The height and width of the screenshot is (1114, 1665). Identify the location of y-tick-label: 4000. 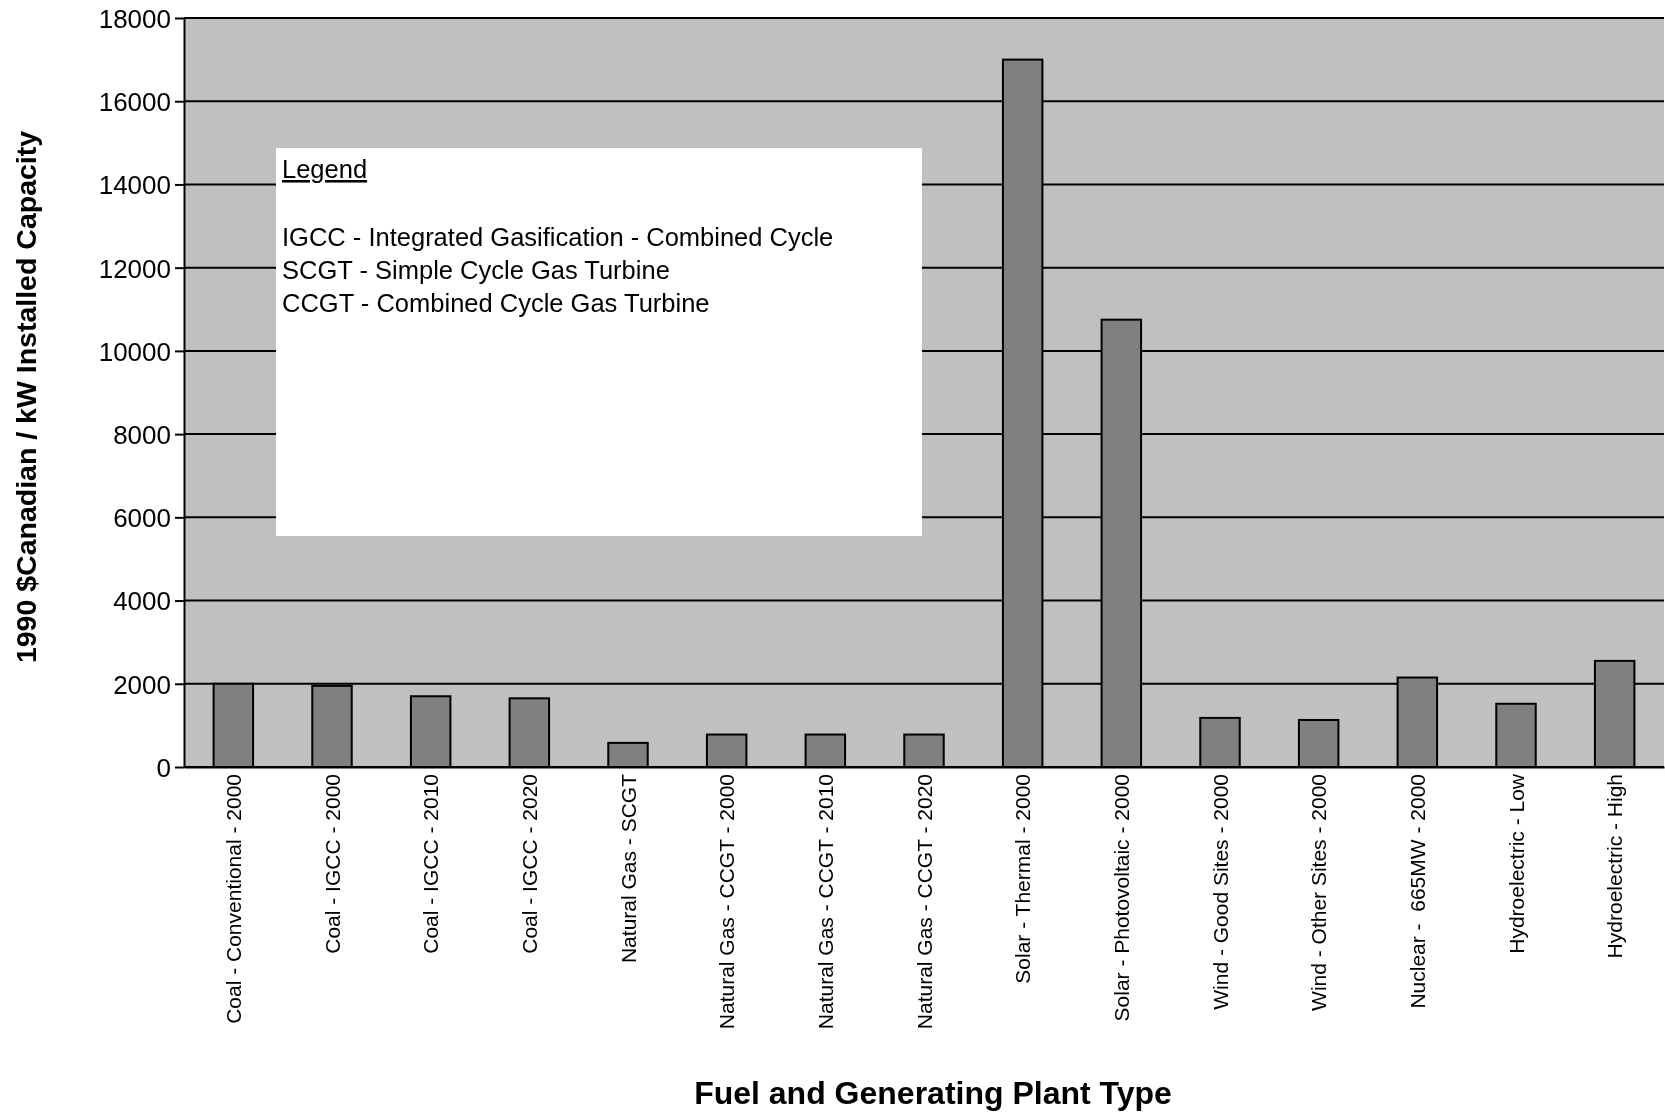
(142, 601).